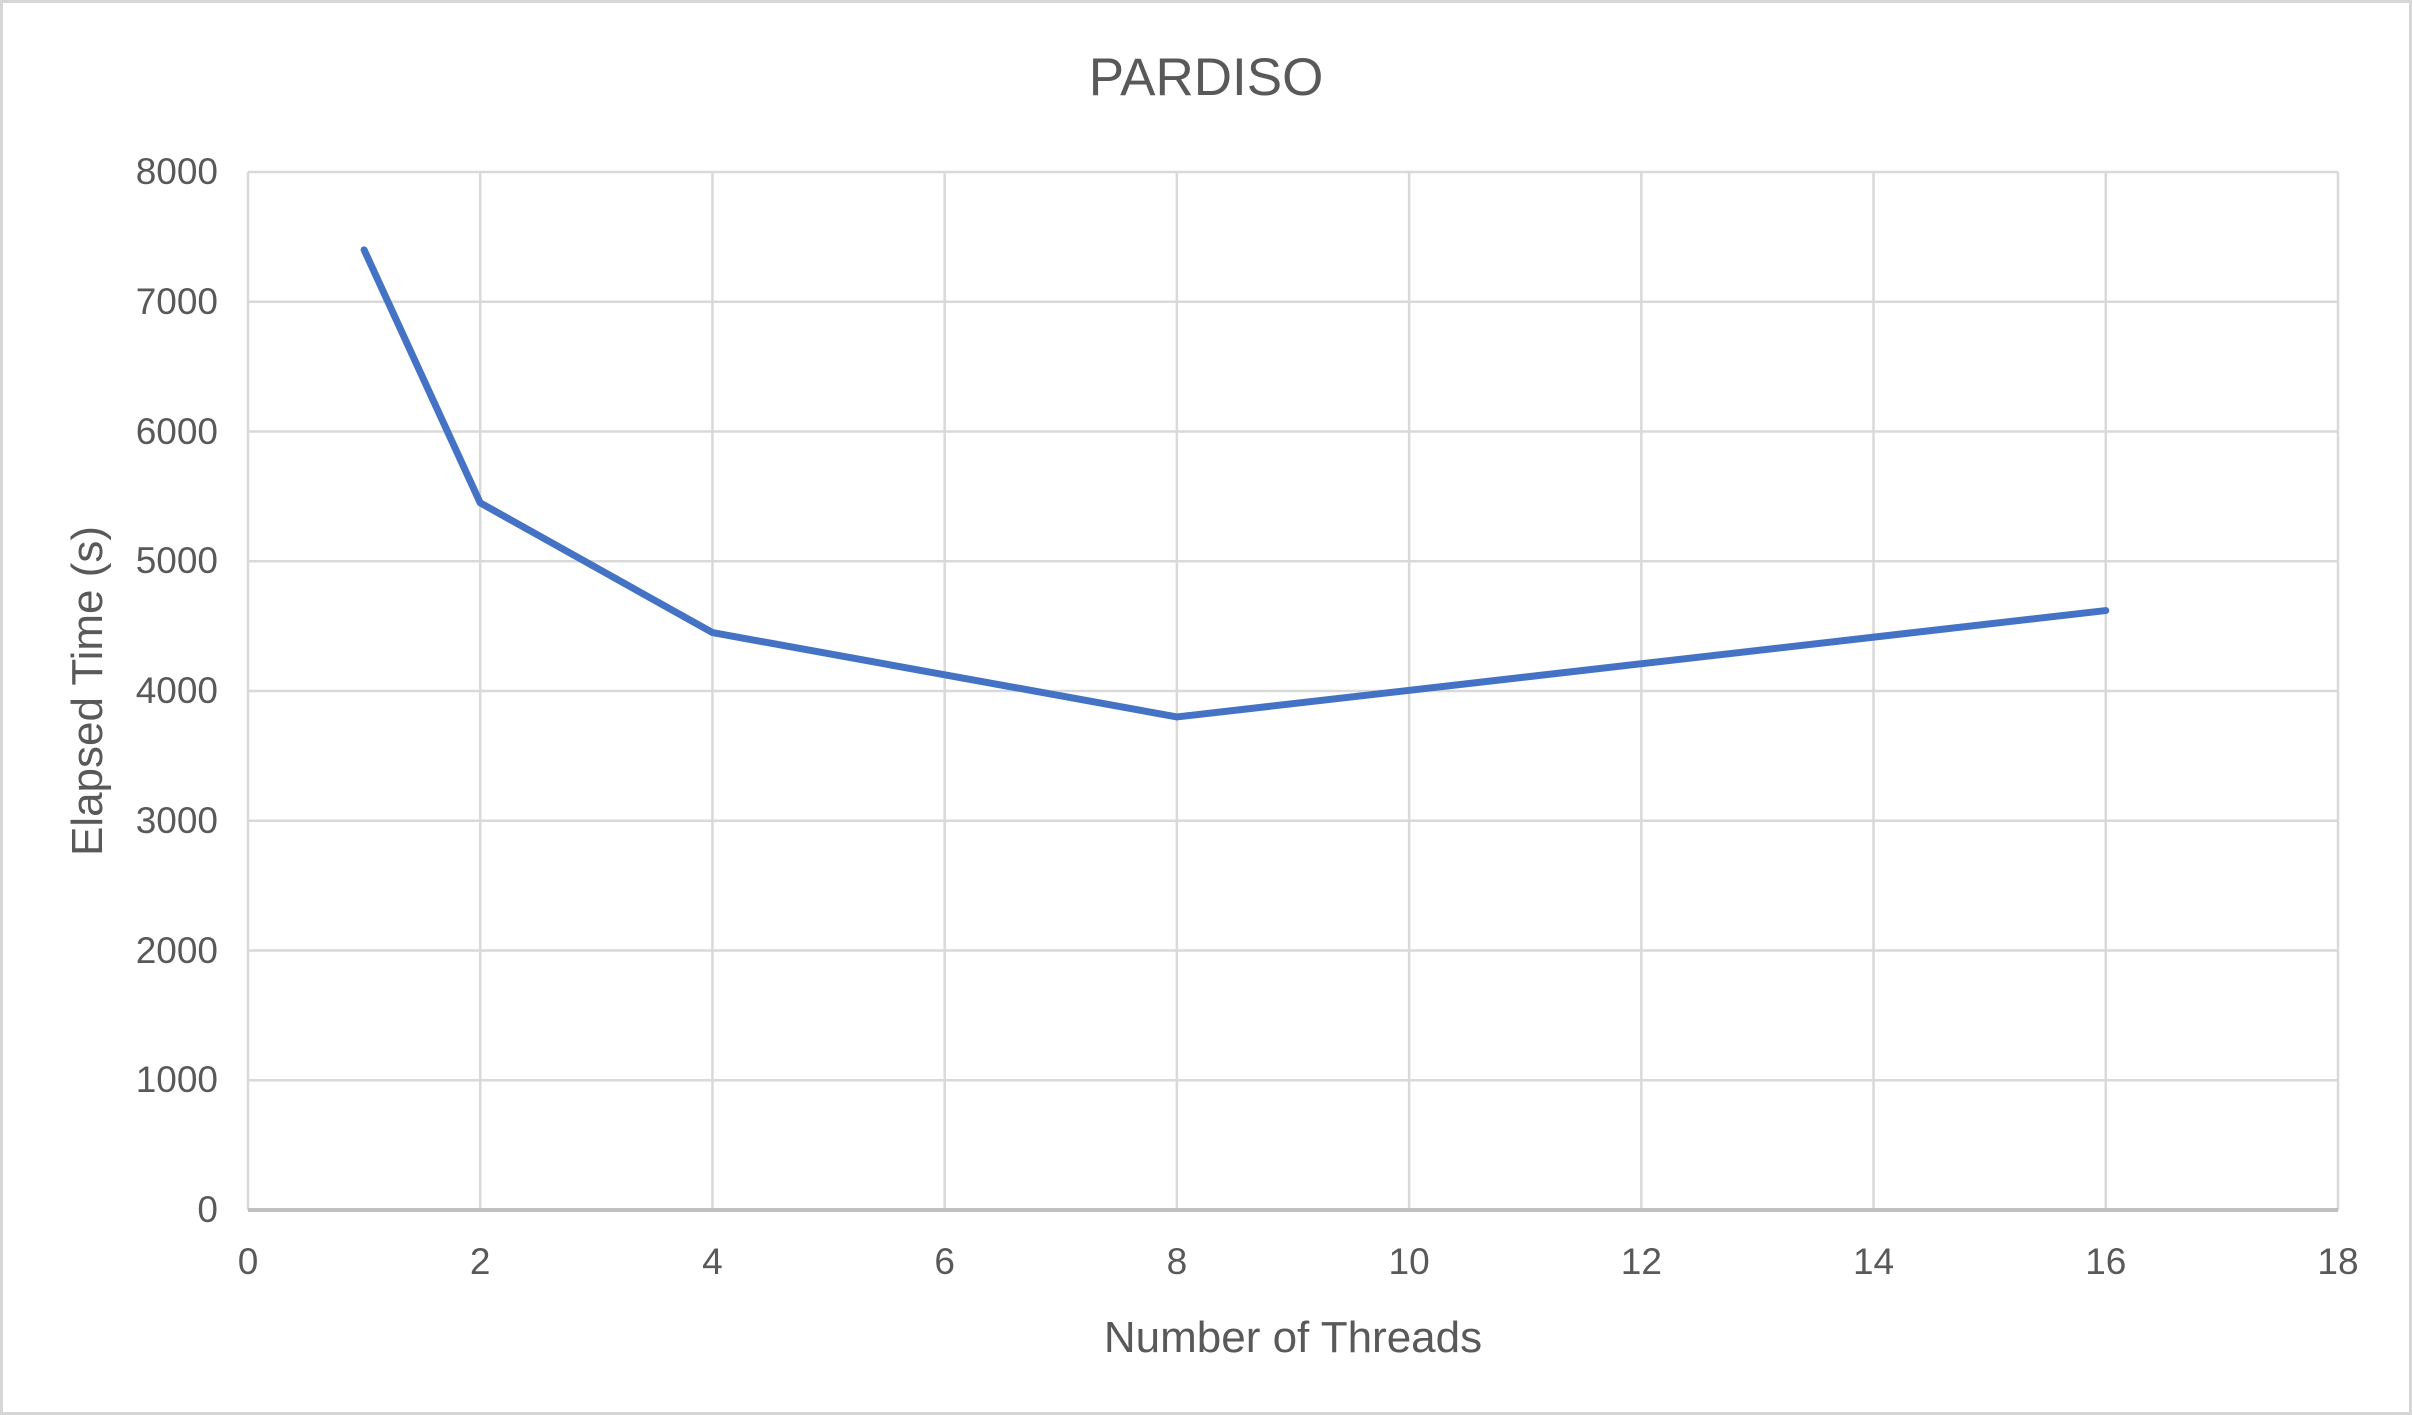  What do you see at coordinates (1873, 1261) in the screenshot?
I see `x-tick-label: 14` at bounding box center [1873, 1261].